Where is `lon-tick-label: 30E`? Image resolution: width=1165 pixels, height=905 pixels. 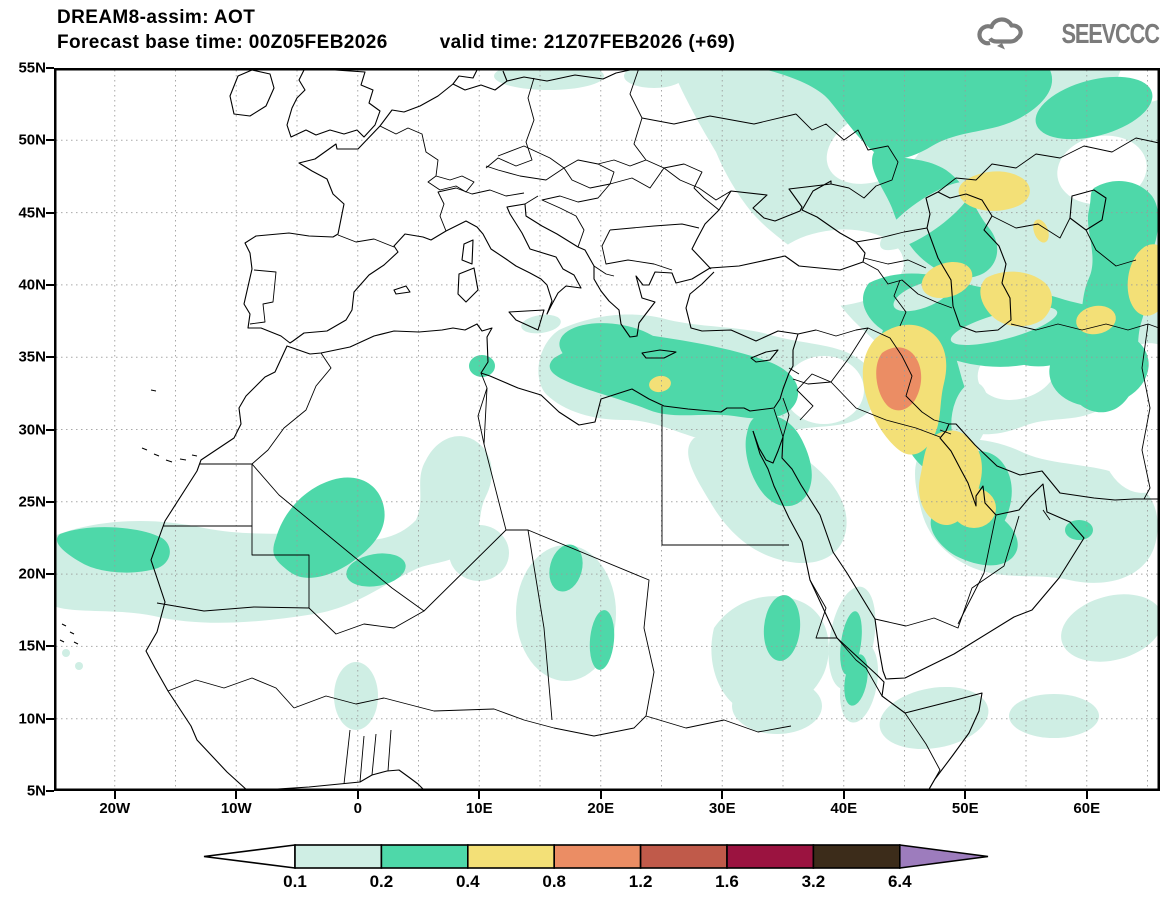
lon-tick-label: 30E is located at coordinates (722, 808).